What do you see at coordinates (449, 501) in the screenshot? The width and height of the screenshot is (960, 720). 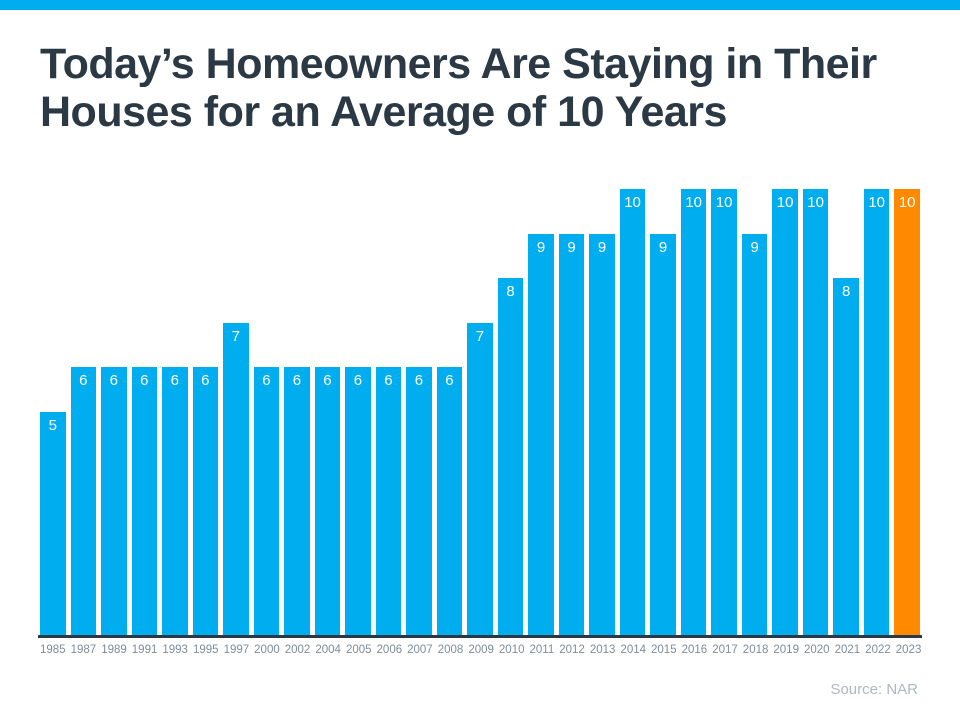 I see `bar-2008: 6` at bounding box center [449, 501].